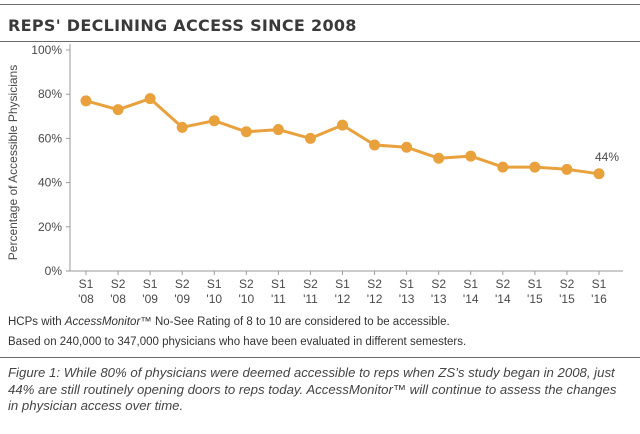 The height and width of the screenshot is (434, 640). What do you see at coordinates (50, 227) in the screenshot?
I see `y-tick-label: 20%` at bounding box center [50, 227].